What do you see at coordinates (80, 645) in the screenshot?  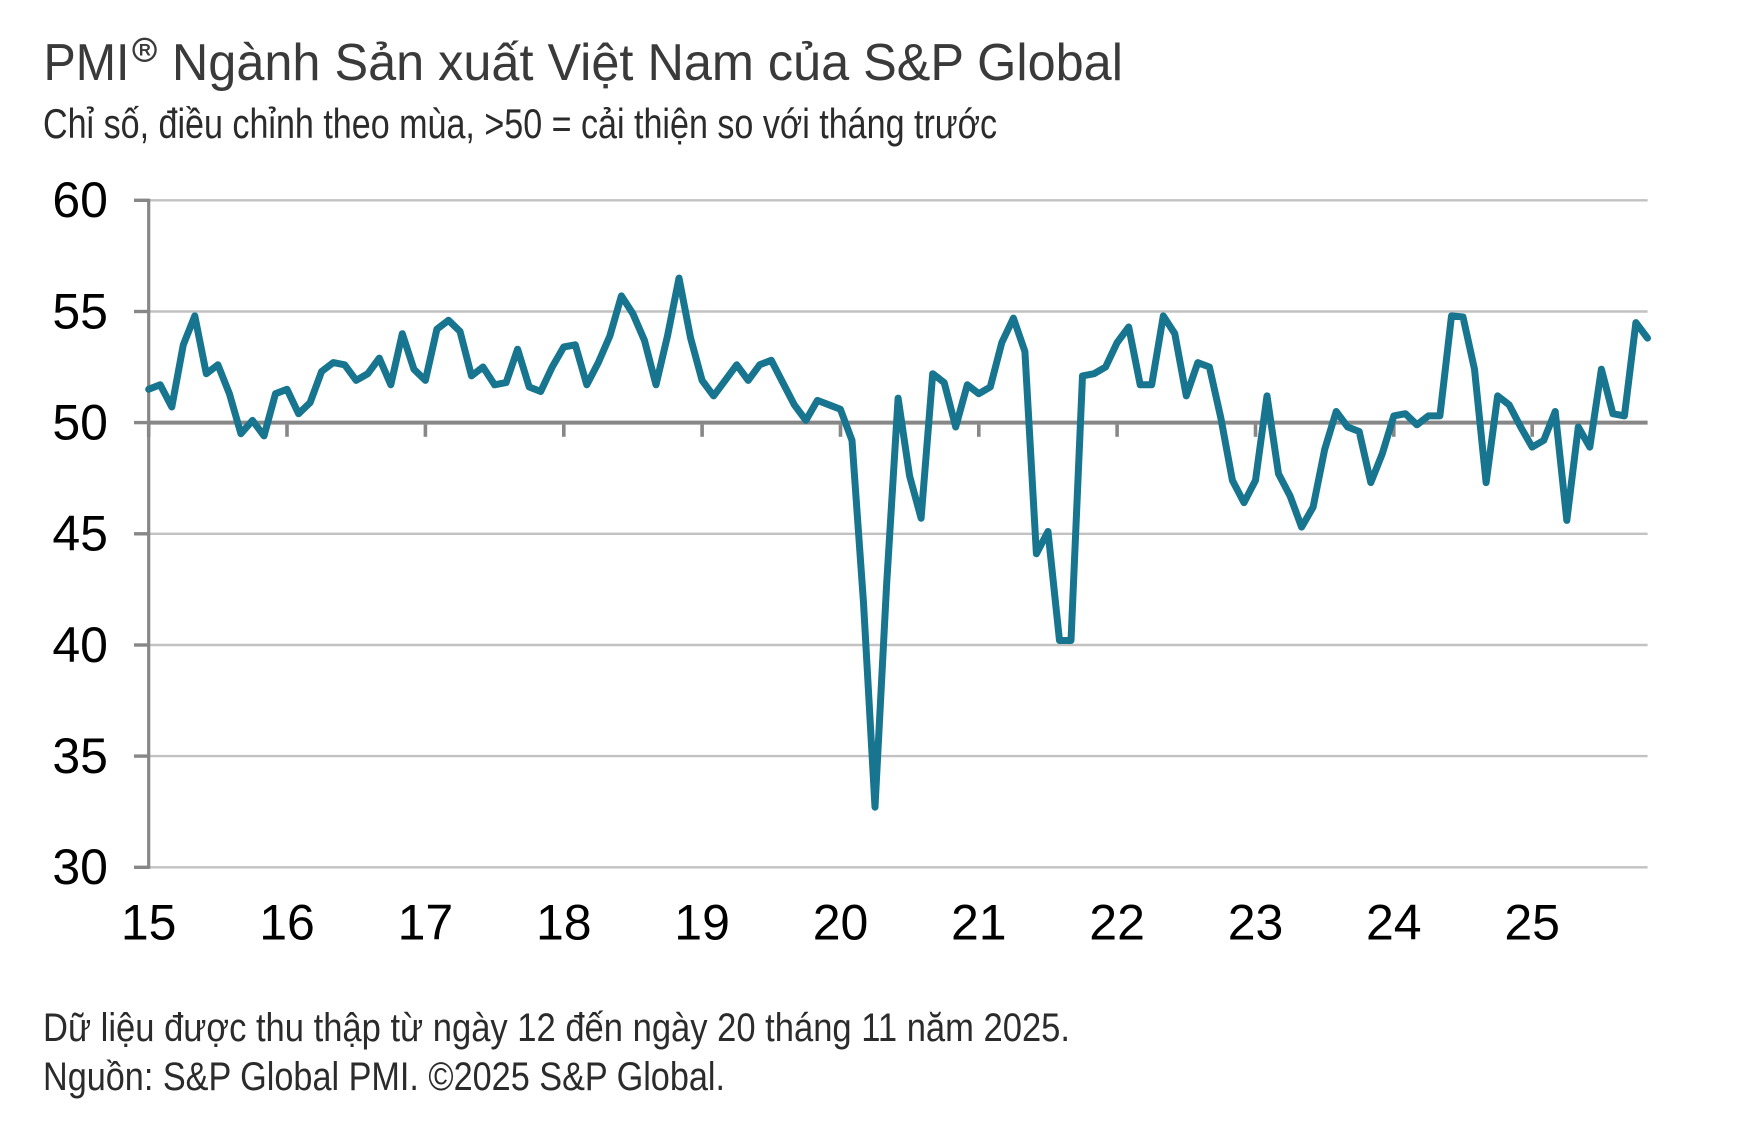 I see `svg-text: 40` at bounding box center [80, 645].